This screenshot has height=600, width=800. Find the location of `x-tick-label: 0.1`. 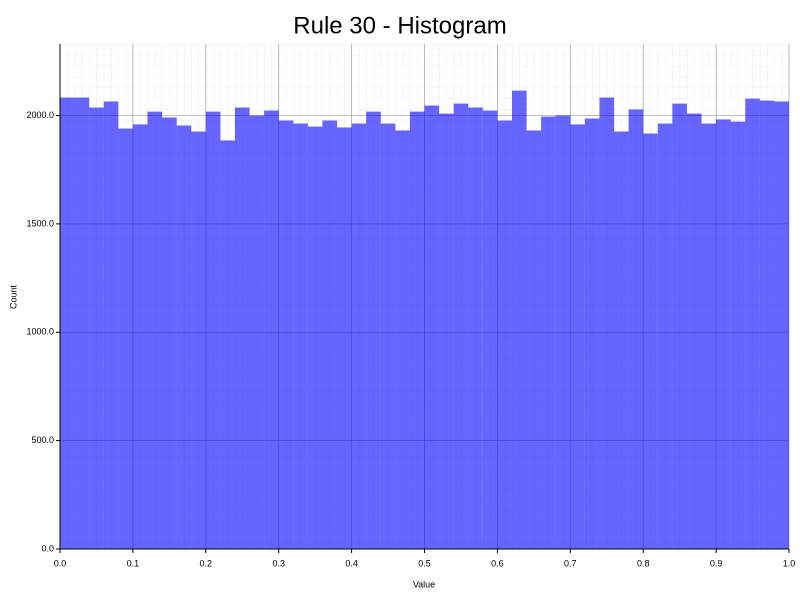

x-tick-label: 0.1 is located at coordinates (133, 563).